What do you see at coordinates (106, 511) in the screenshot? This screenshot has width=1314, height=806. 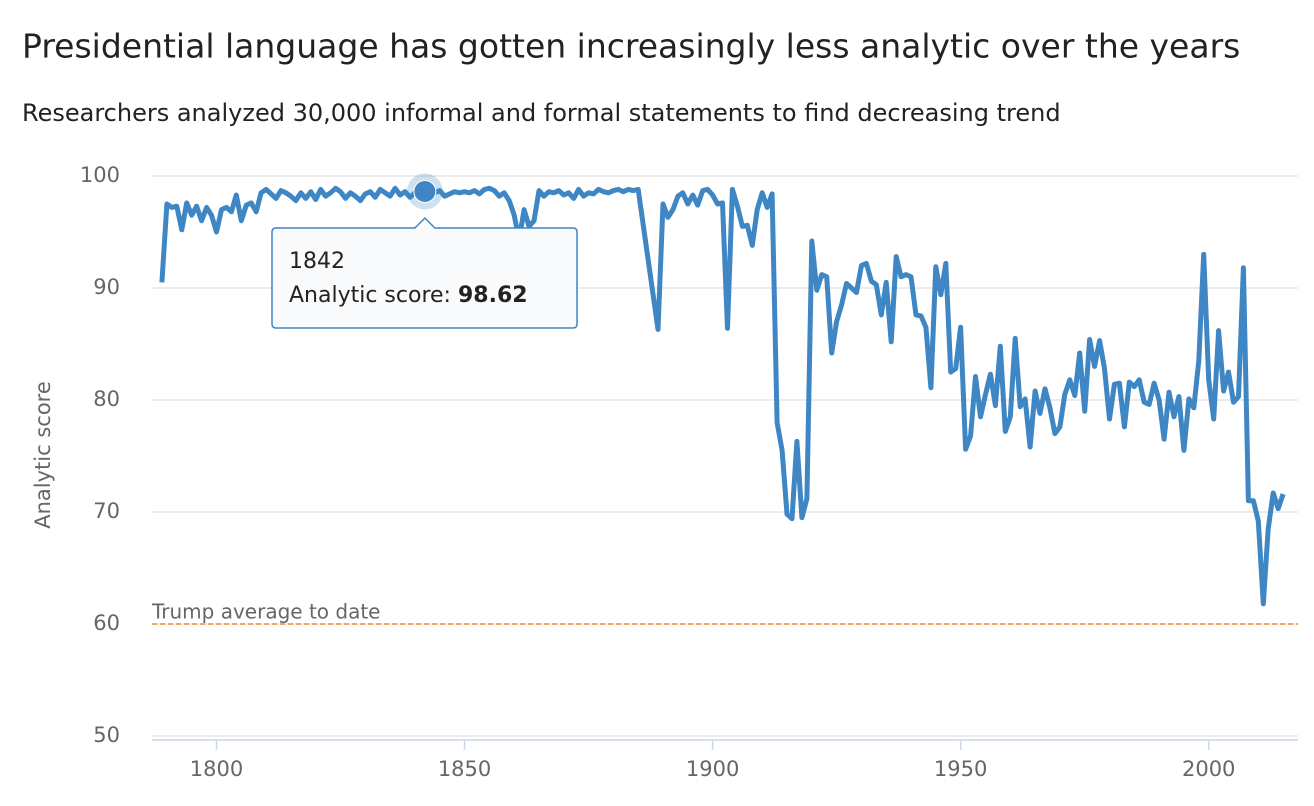 I see `y-tick-label: 70` at bounding box center [106, 511].